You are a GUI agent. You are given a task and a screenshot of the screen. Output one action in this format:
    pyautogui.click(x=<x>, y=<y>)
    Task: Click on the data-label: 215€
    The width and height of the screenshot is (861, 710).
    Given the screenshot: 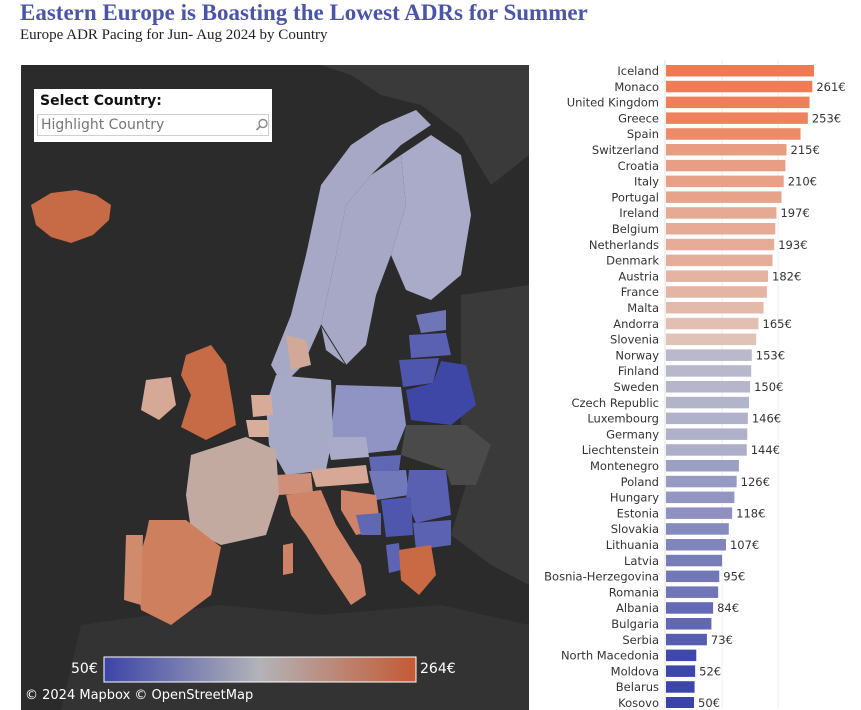 What is the action you would take?
    pyautogui.click(x=805, y=150)
    